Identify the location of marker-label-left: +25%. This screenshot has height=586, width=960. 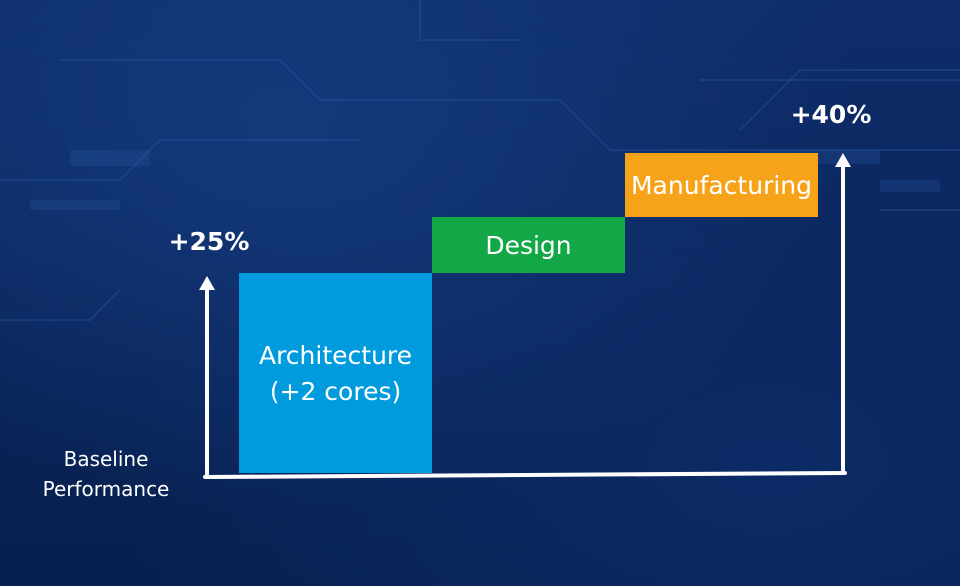
(209, 241).